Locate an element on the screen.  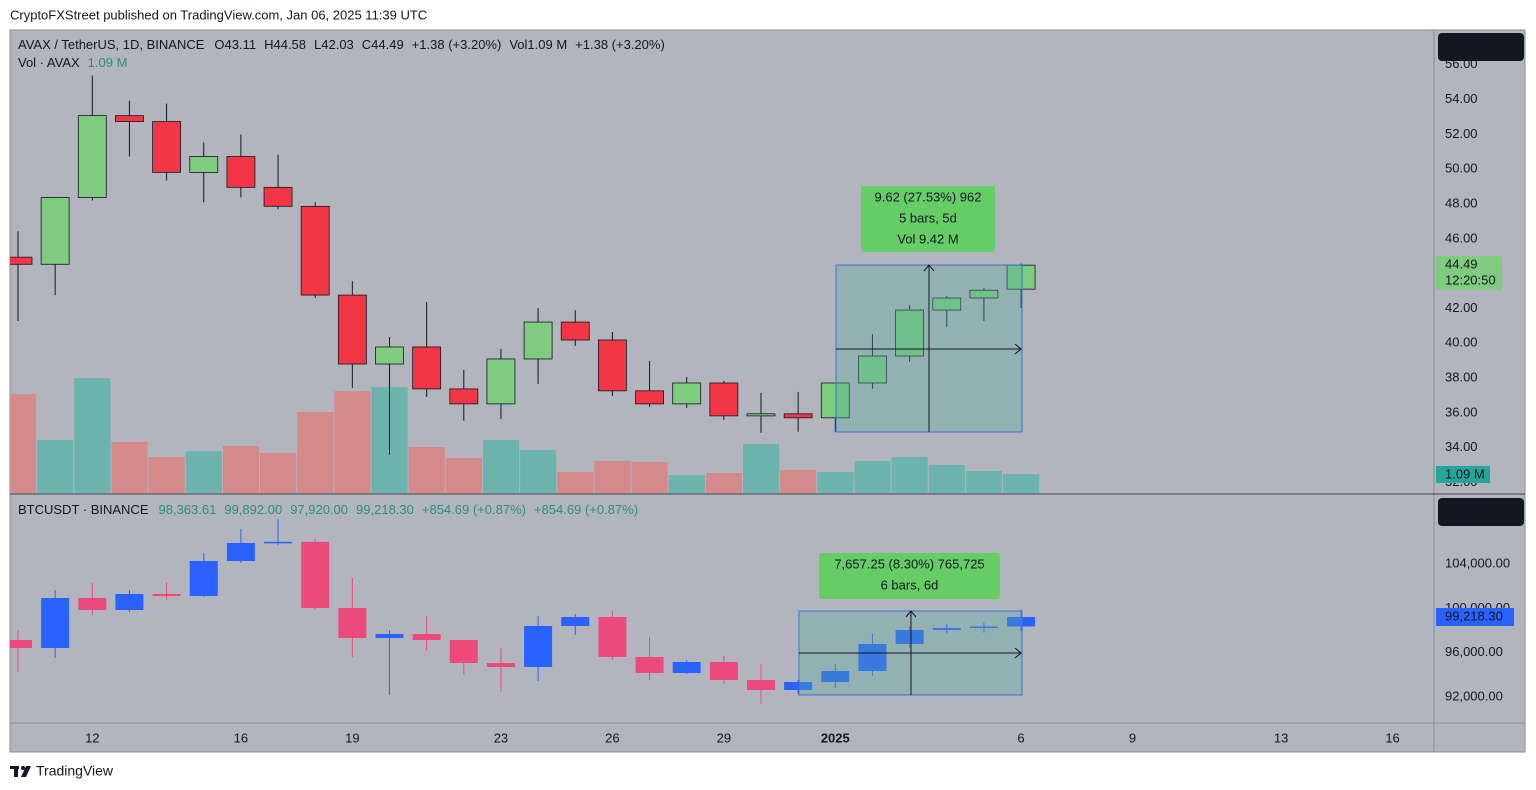
legend-value: C44.49 is located at coordinates (383, 44).